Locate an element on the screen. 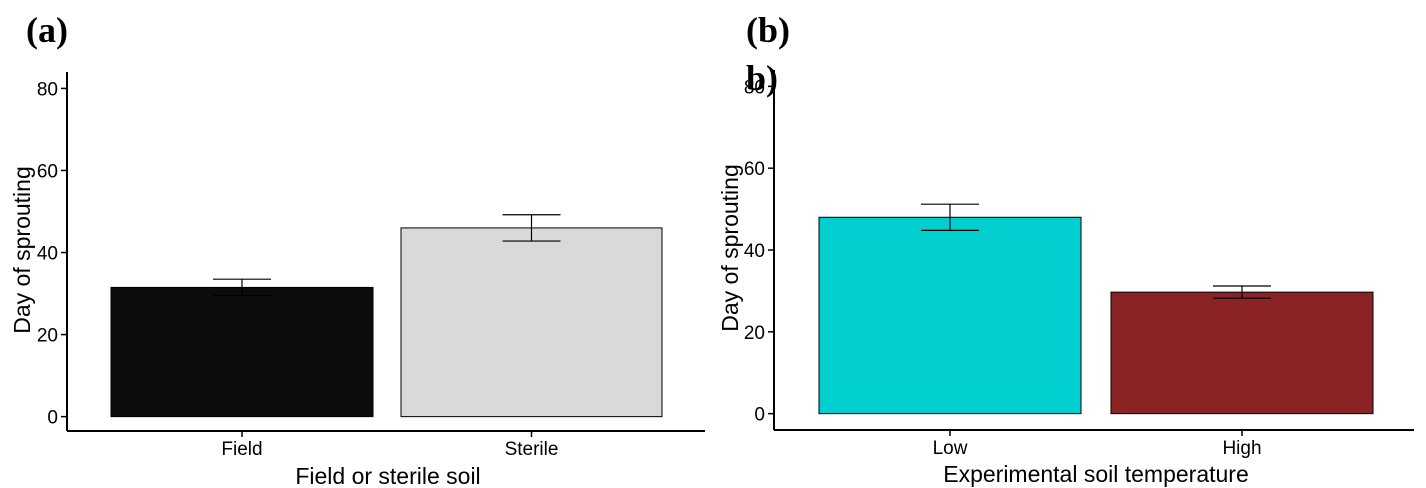 The height and width of the screenshot is (488, 1426). x-tick-label: Sterile is located at coordinates (532, 449).